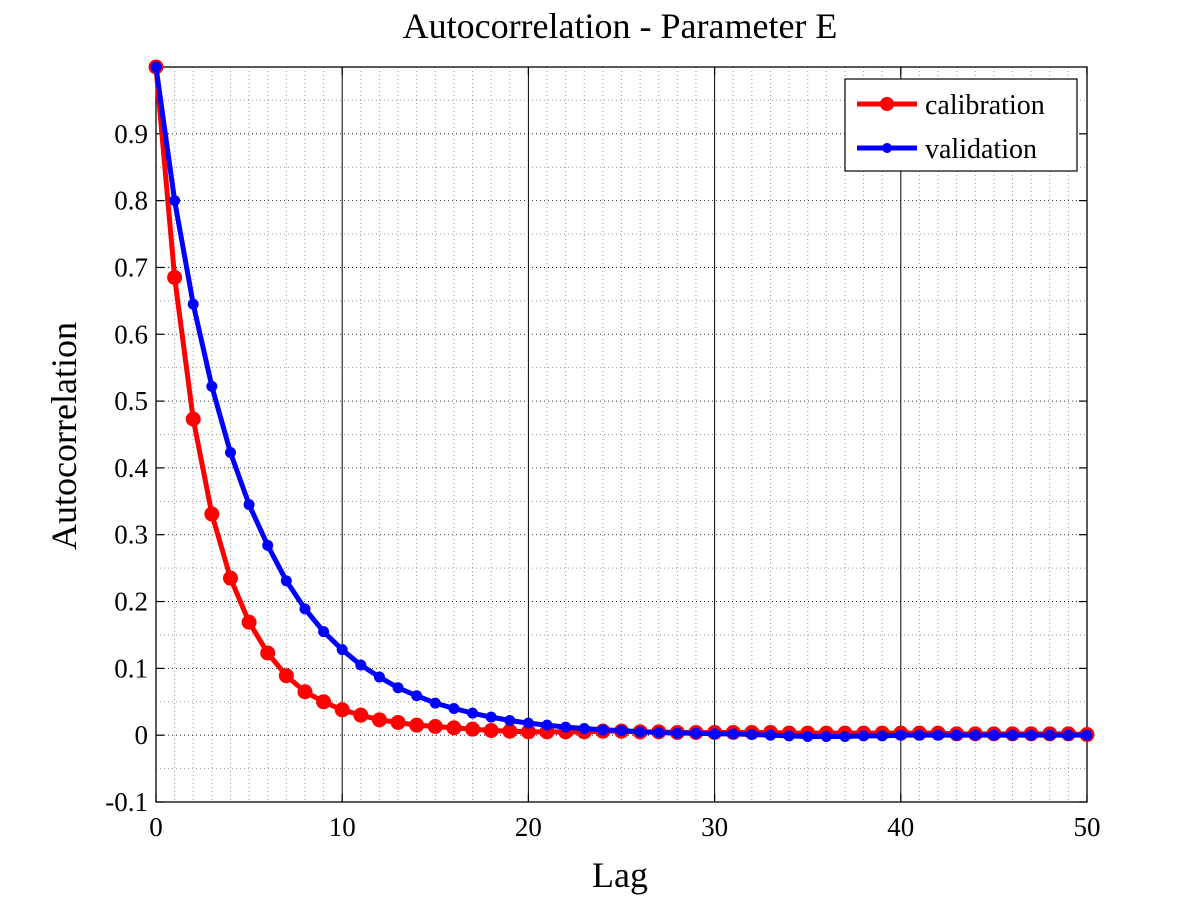  I want to click on x-tick-label: 30, so click(714, 827).